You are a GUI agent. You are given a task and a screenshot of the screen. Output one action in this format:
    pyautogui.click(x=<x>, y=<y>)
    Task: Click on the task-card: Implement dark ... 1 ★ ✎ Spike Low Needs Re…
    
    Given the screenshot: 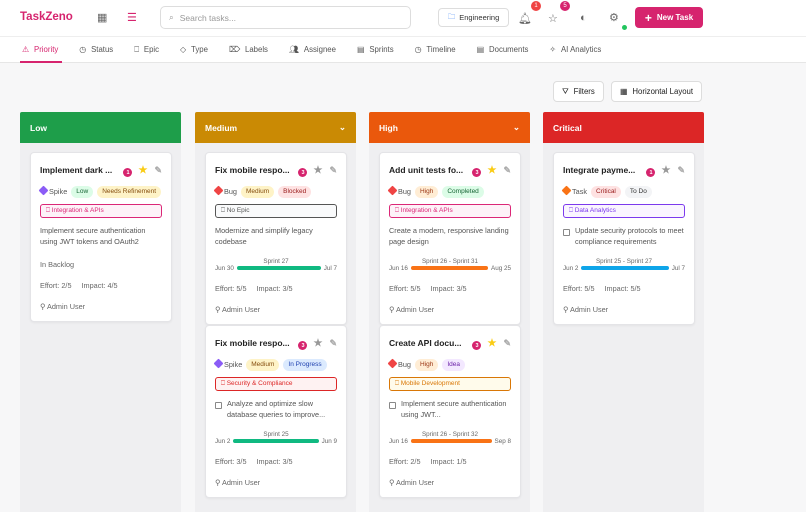 What is the action you would take?
    pyautogui.click(x=101, y=237)
    